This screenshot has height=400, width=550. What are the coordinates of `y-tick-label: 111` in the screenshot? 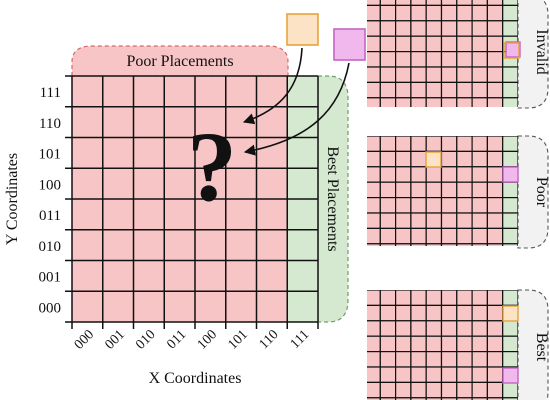 It's located at (50, 93).